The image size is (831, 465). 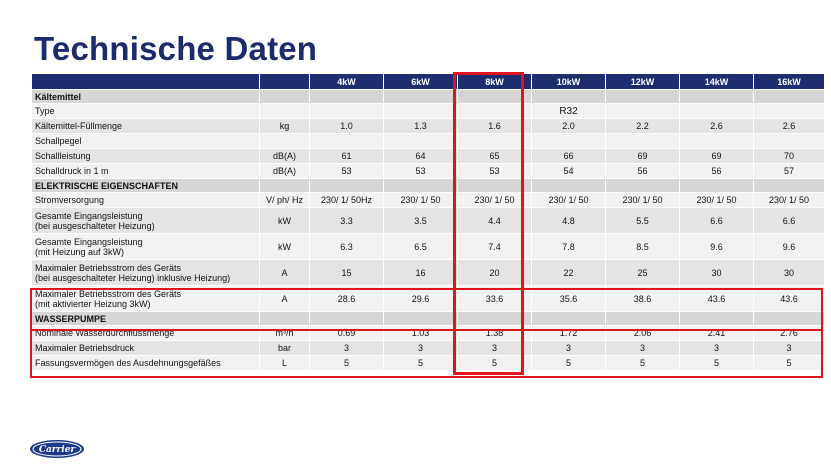 What do you see at coordinates (145, 156) in the screenshot?
I see `row-label: Schallleistung` at bounding box center [145, 156].